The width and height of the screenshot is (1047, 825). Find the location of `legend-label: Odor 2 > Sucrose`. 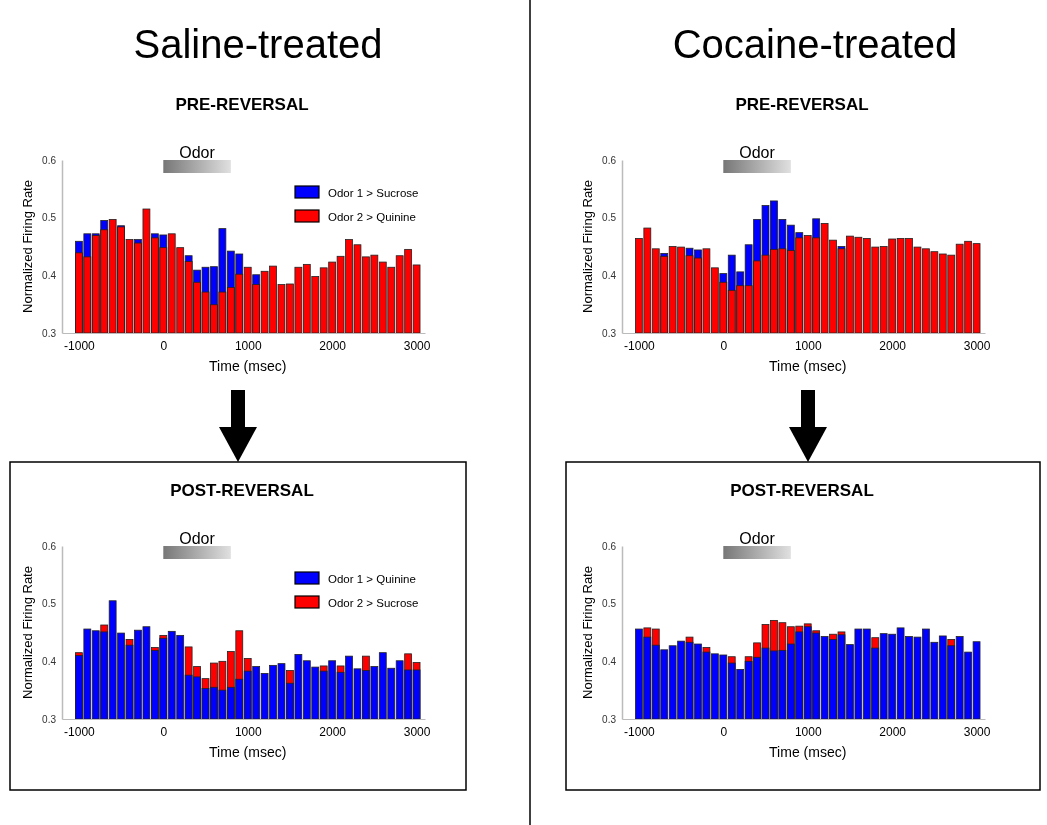

legend-label: Odor 2 > Sucrose is located at coordinates (373, 603).